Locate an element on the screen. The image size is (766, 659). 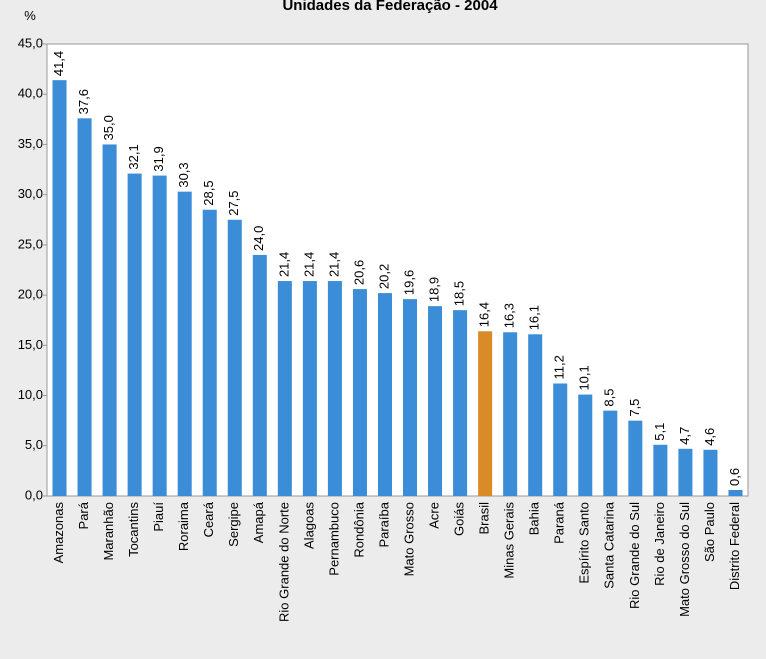
x-tick-label: Sergipe is located at coordinates (233, 524).